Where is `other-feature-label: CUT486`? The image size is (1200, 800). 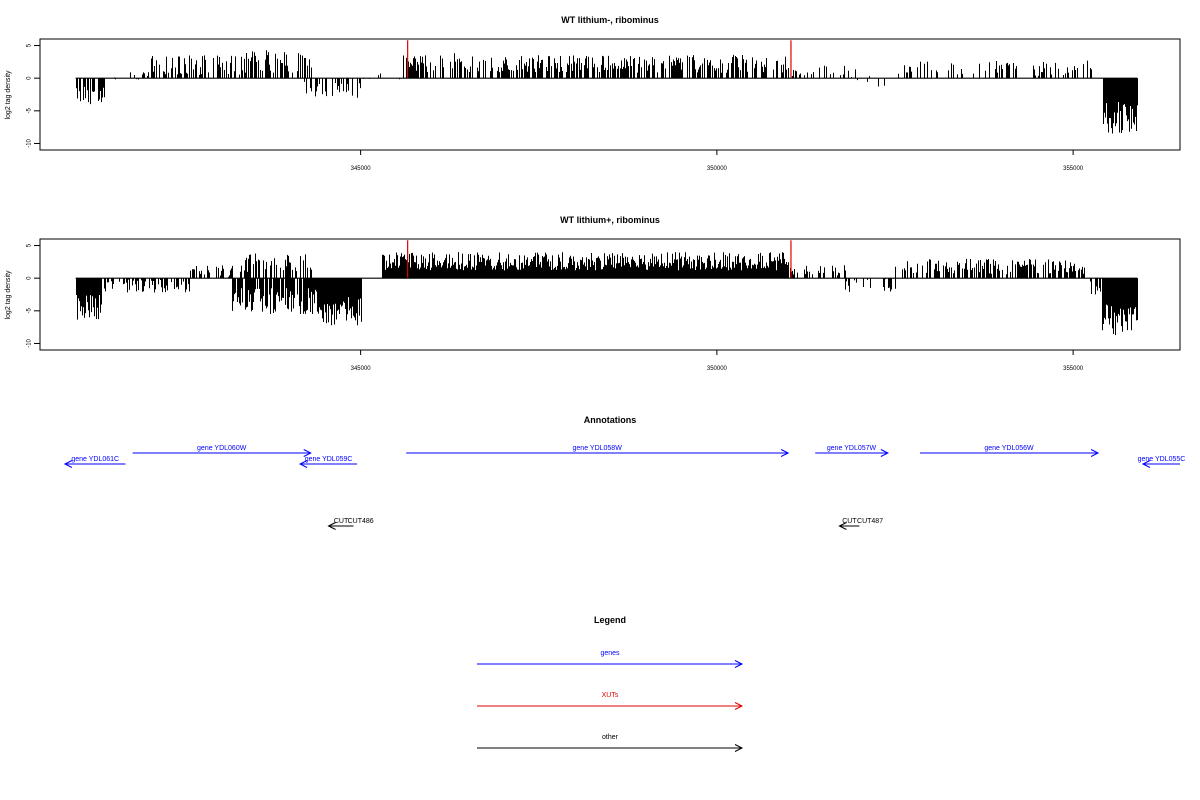 other-feature-label: CUT486 is located at coordinates (361, 521).